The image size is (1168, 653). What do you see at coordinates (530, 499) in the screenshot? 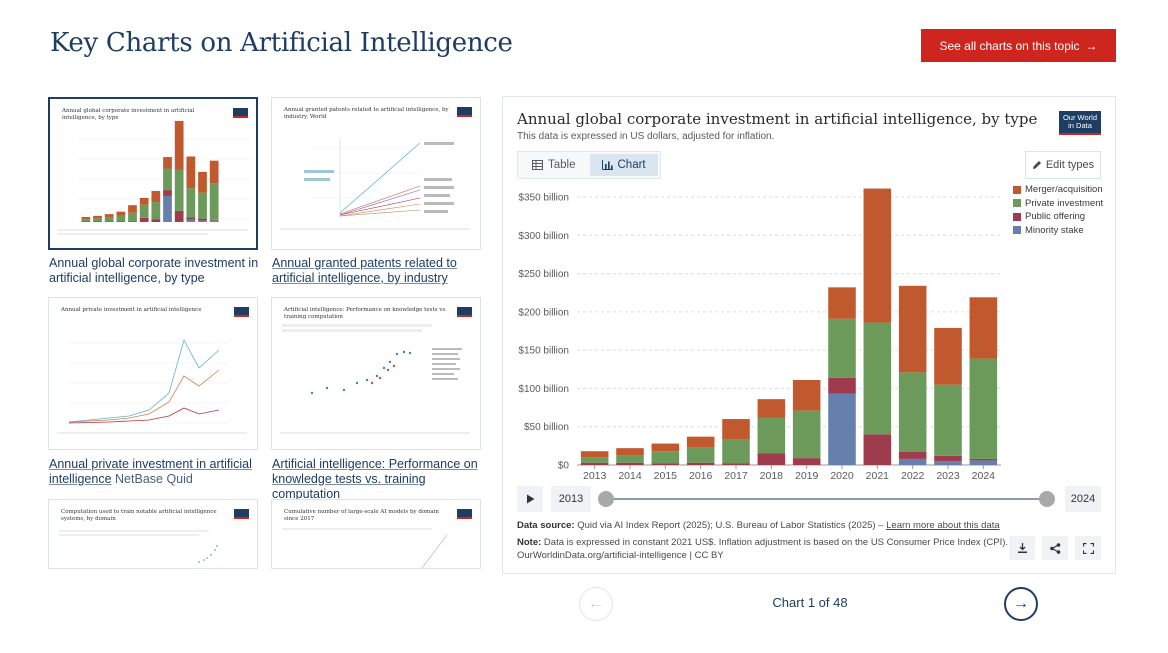
I see `play-button` at bounding box center [530, 499].